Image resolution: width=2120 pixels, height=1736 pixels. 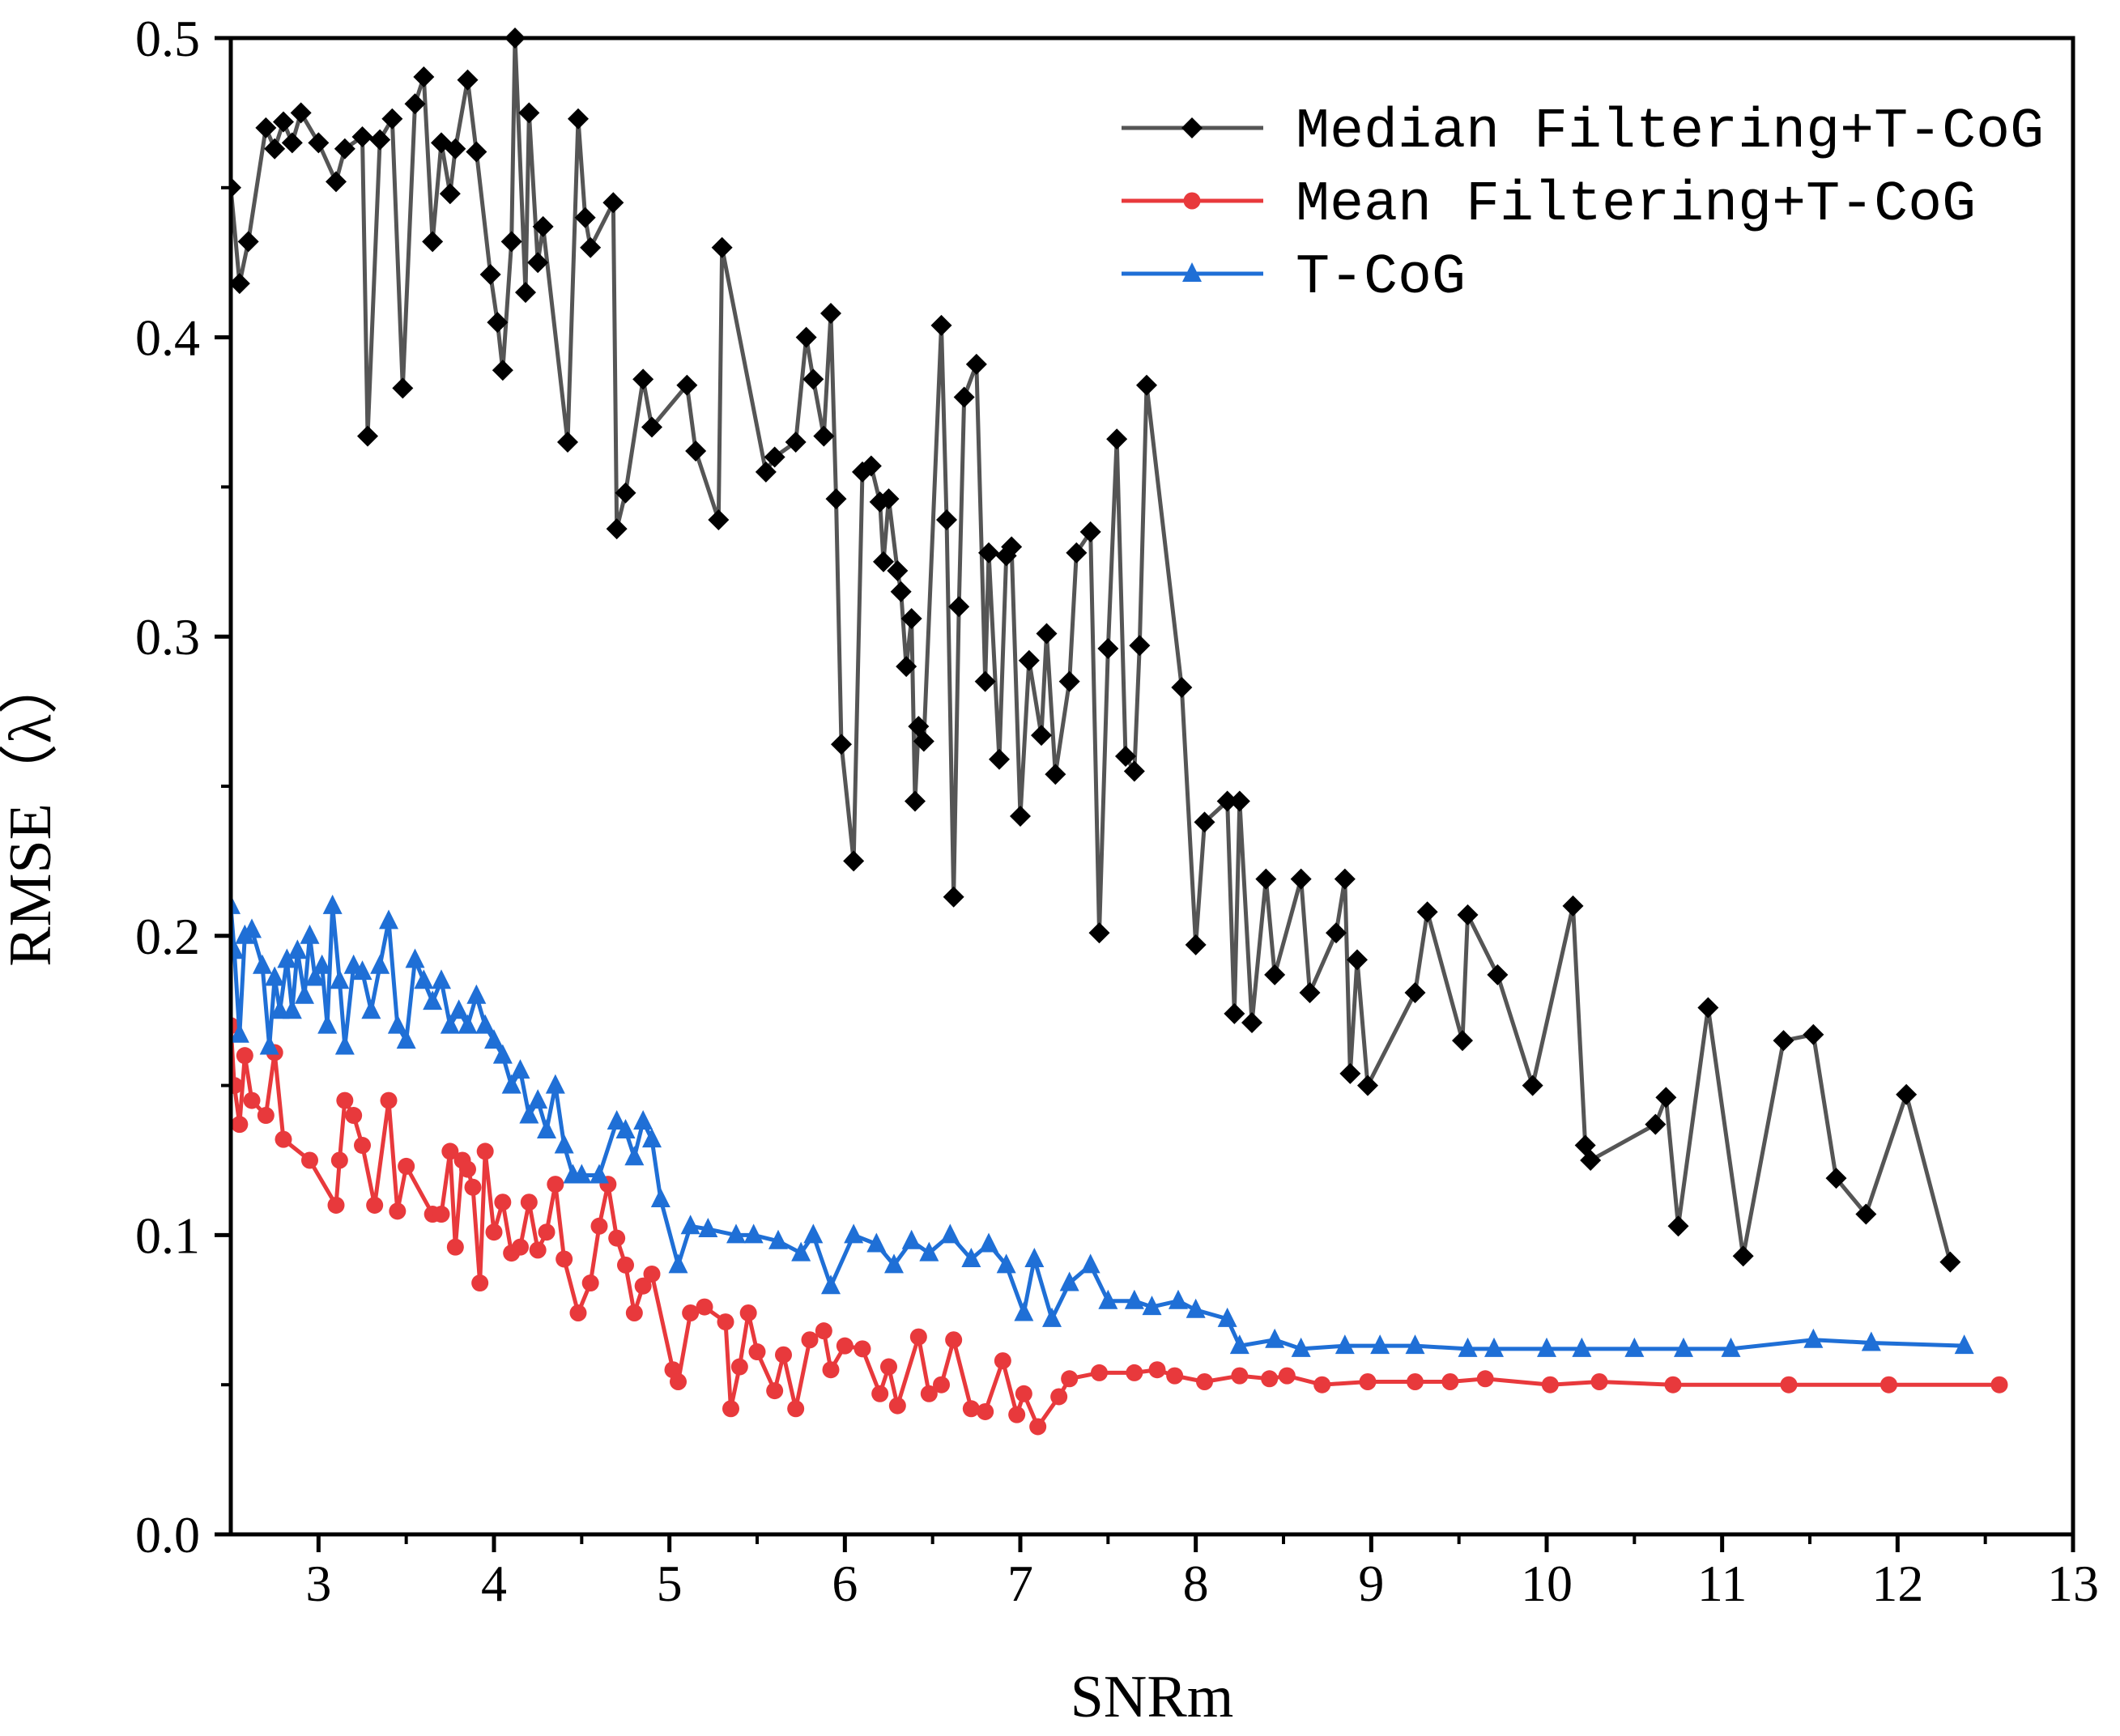 I want to click on x-tick-label: 8, so click(x=1196, y=1583).